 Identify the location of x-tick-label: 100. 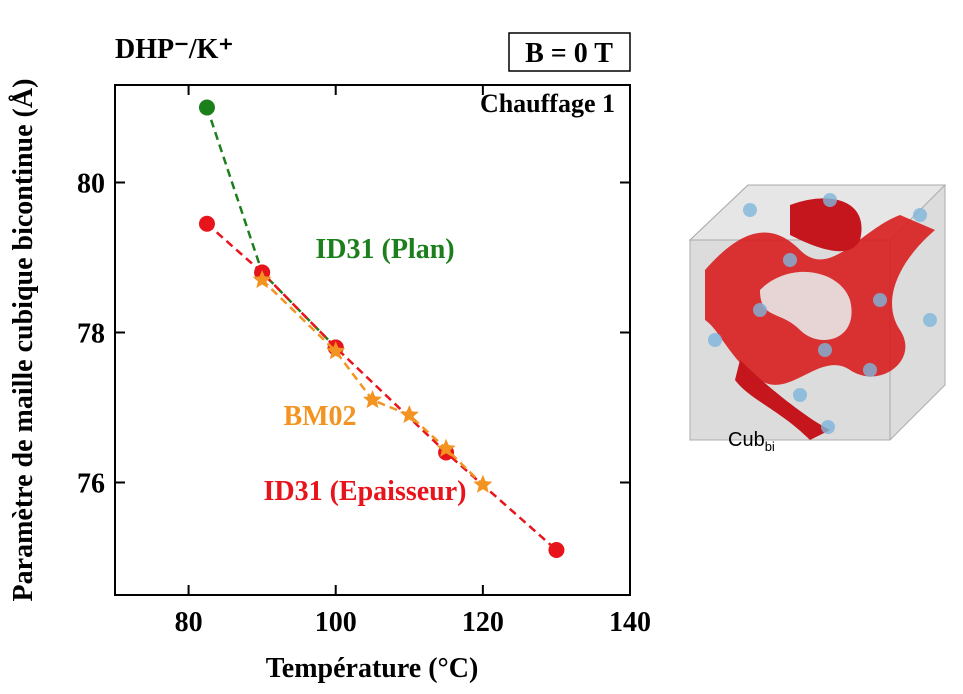
(336, 622).